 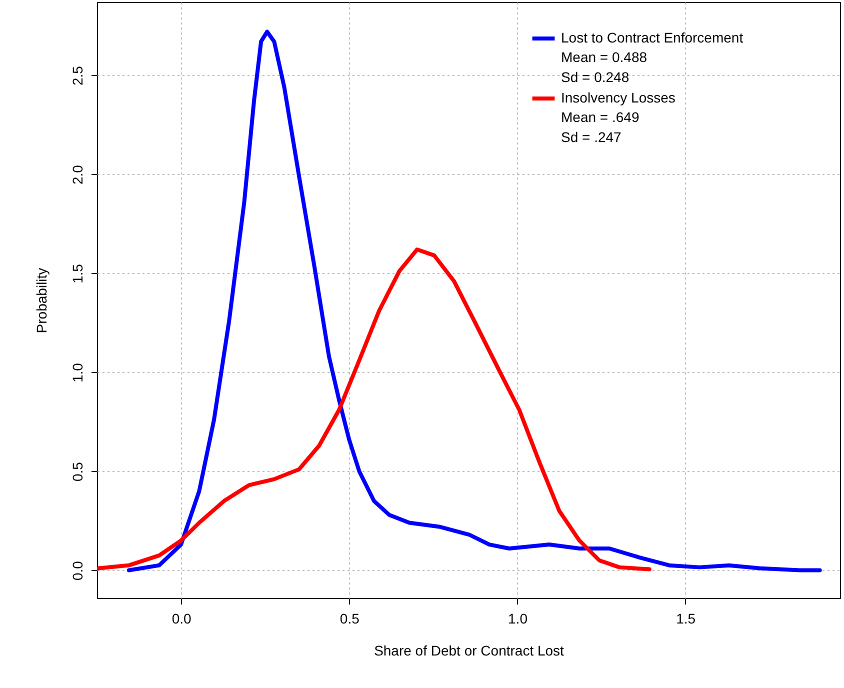 I want to click on x-axis-title: Share of Debt or Contract Lost, so click(x=469, y=650).